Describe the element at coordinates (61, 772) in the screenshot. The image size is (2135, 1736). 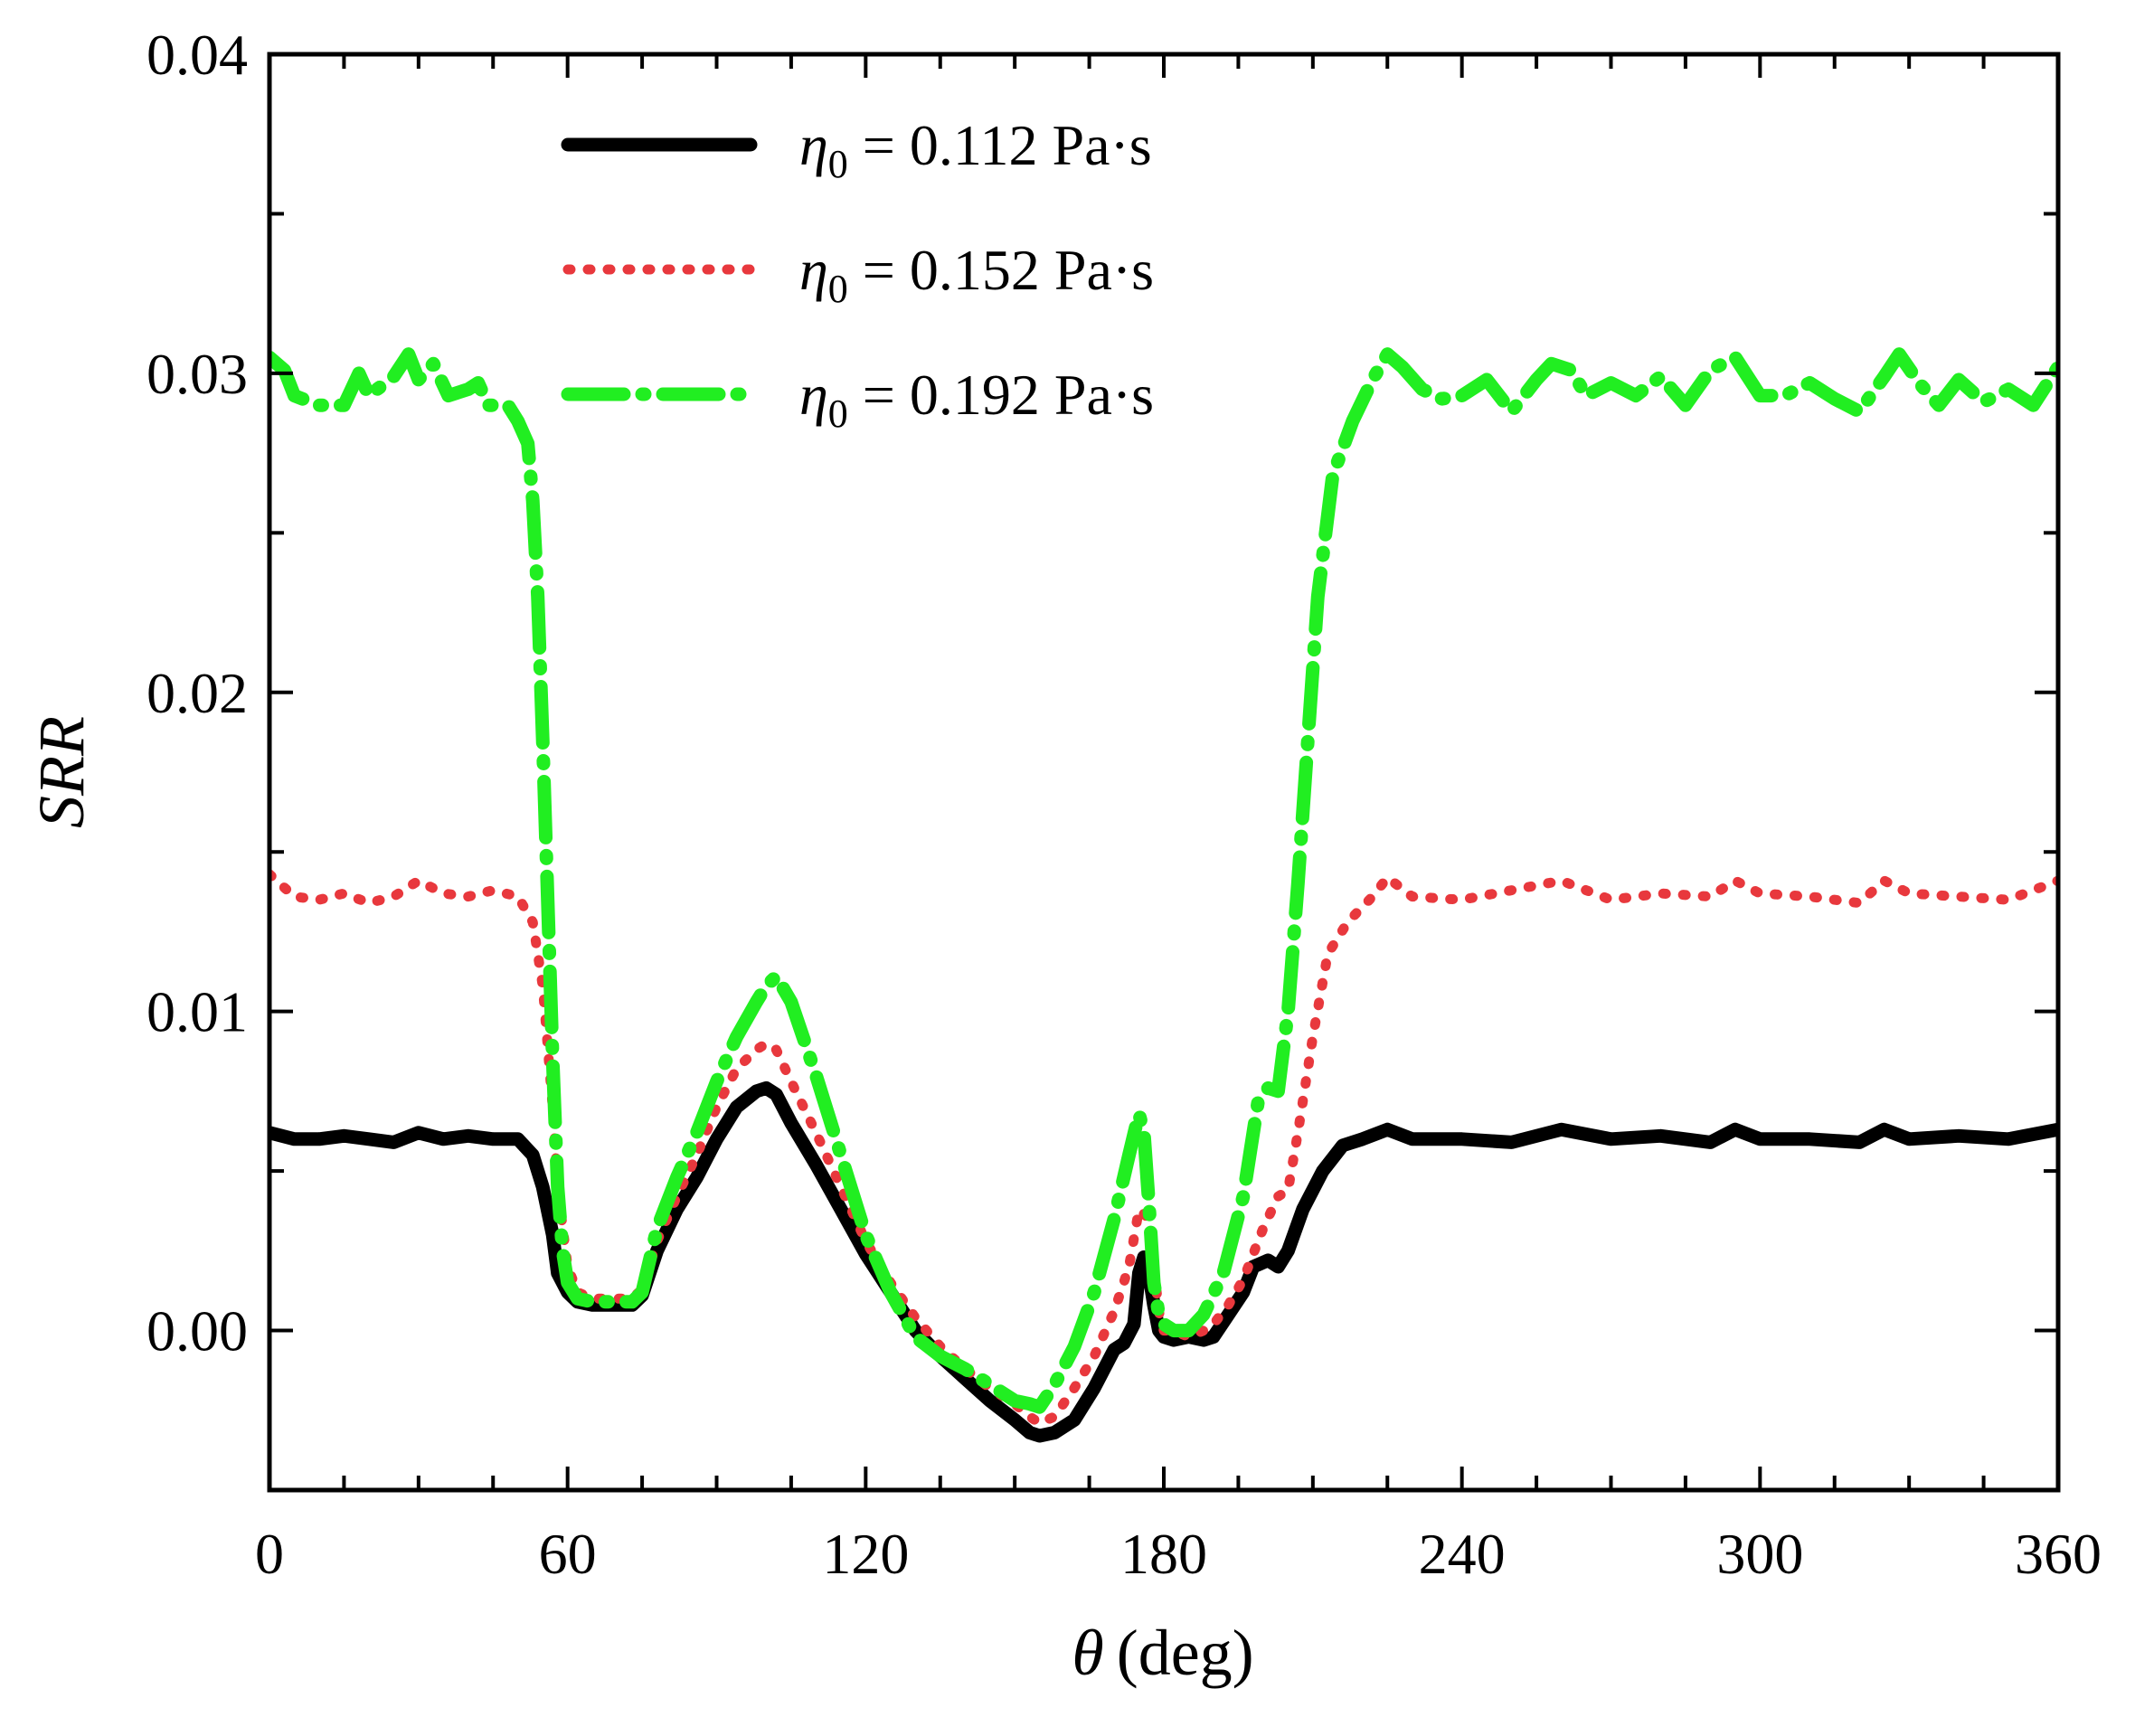
I see `y-axis-title: SRR` at that location.